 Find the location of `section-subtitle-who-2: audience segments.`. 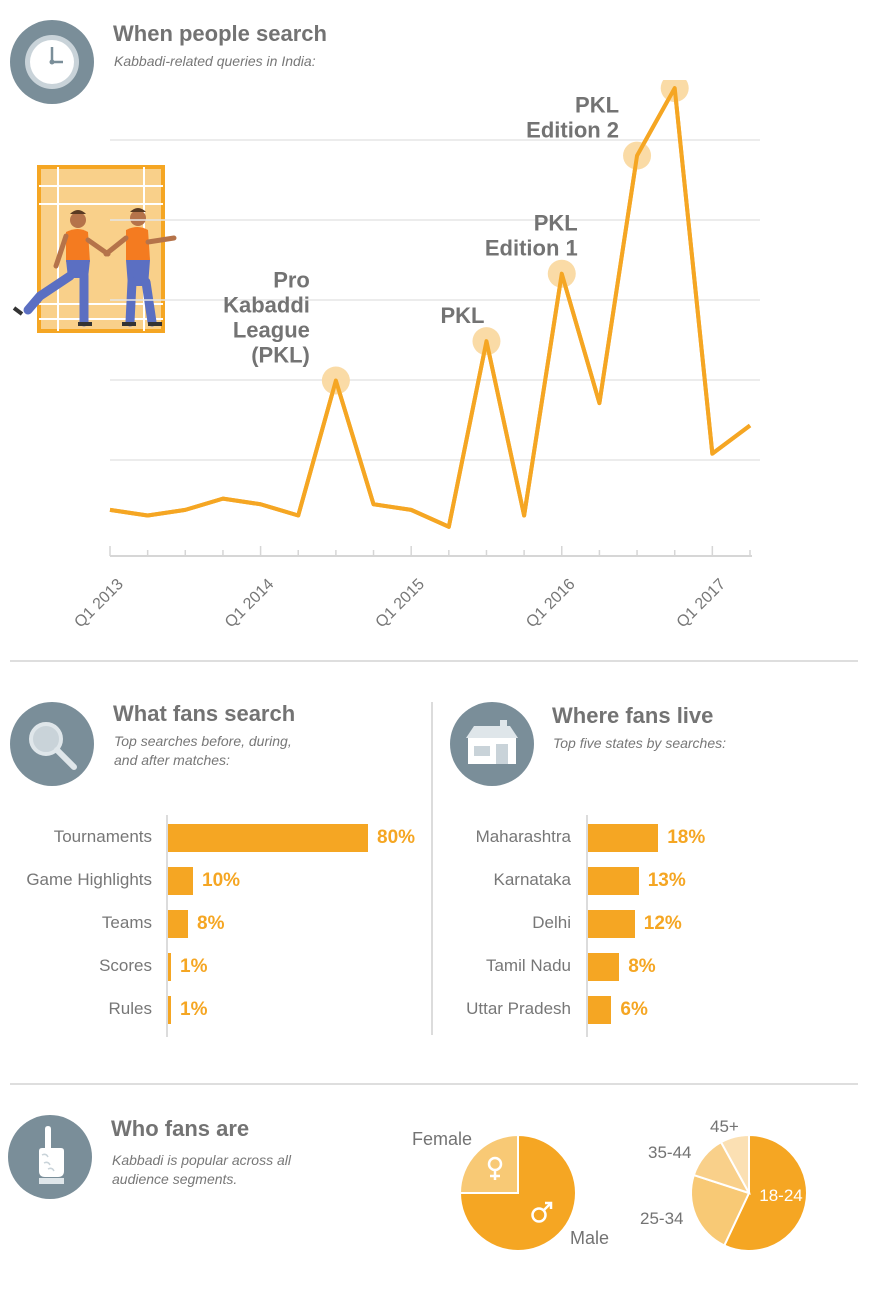

section-subtitle-who-2: audience segments. is located at coordinates (175, 1179).